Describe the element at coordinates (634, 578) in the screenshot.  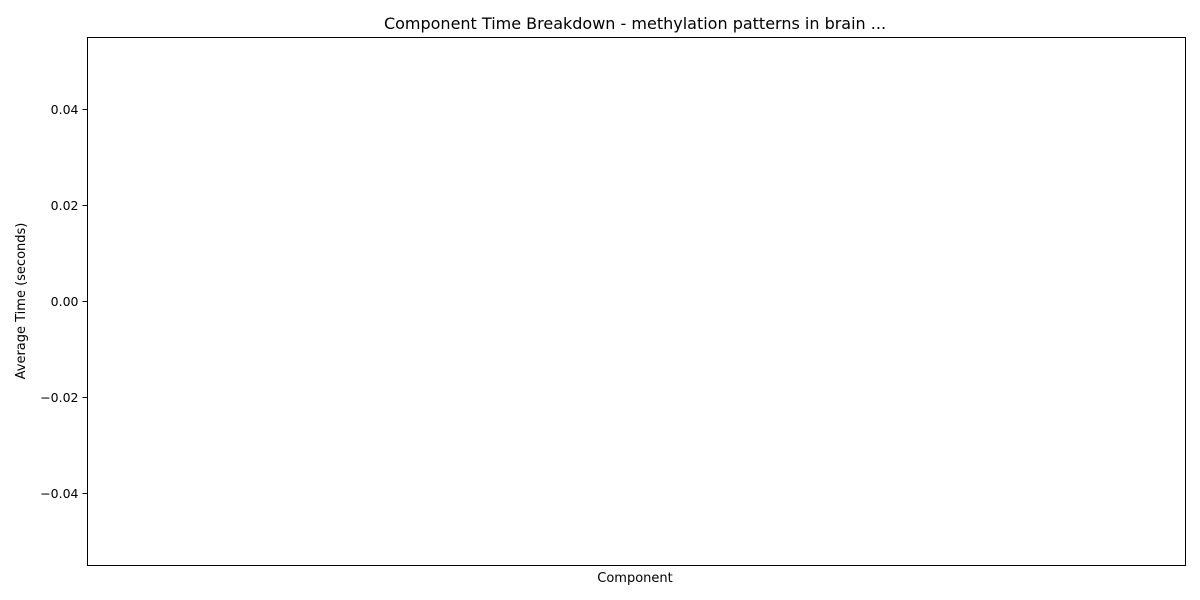
I see `x-axis-label: Component` at that location.